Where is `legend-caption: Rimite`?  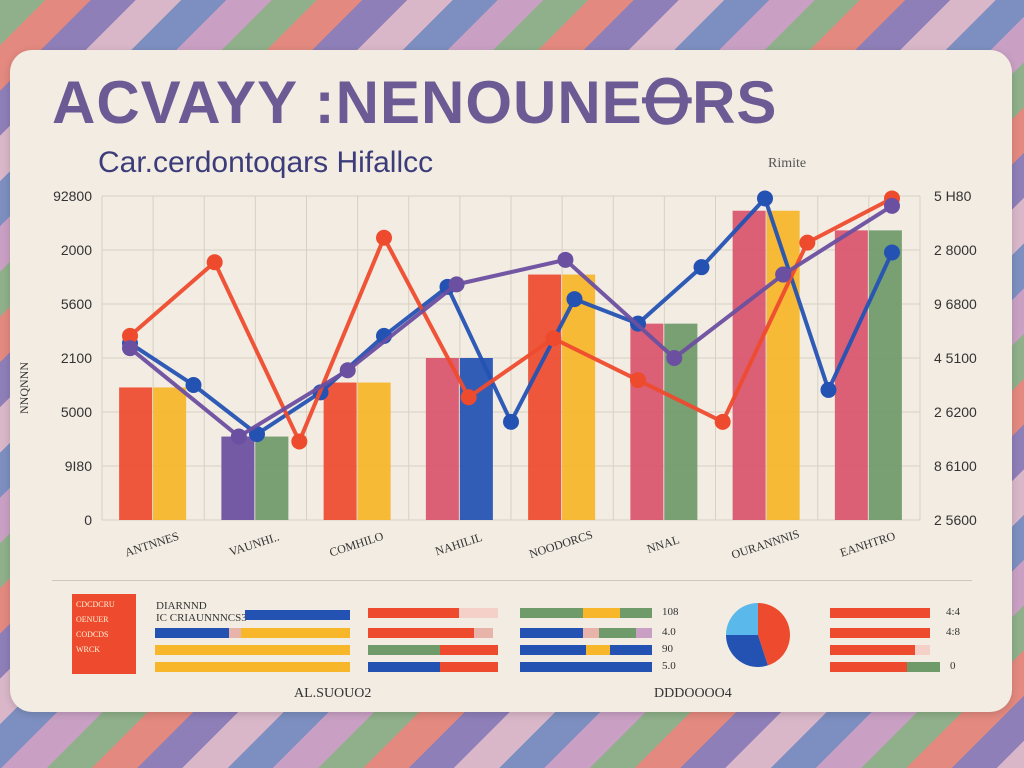 legend-caption: Rimite is located at coordinates (787, 163).